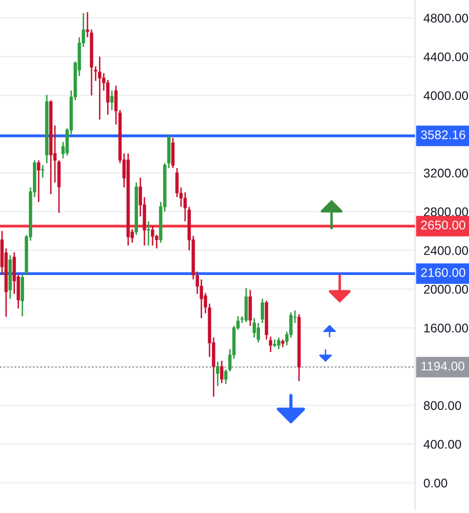  Describe the element at coordinates (443, 225) in the screenshot. I see `ref-line-label: 2650.00` at that location.